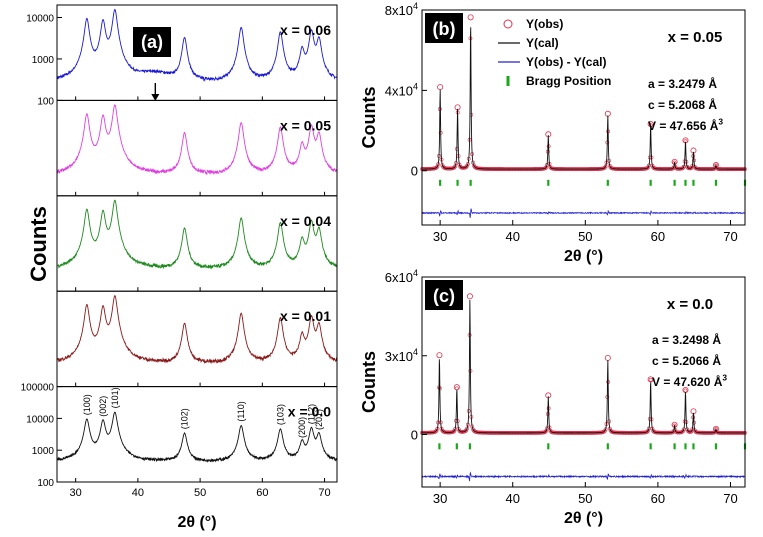 This screenshot has height=537, width=763. Describe the element at coordinates (686, 360) in the screenshot. I see `lattice-param: c = 5.2066 Å` at that location.